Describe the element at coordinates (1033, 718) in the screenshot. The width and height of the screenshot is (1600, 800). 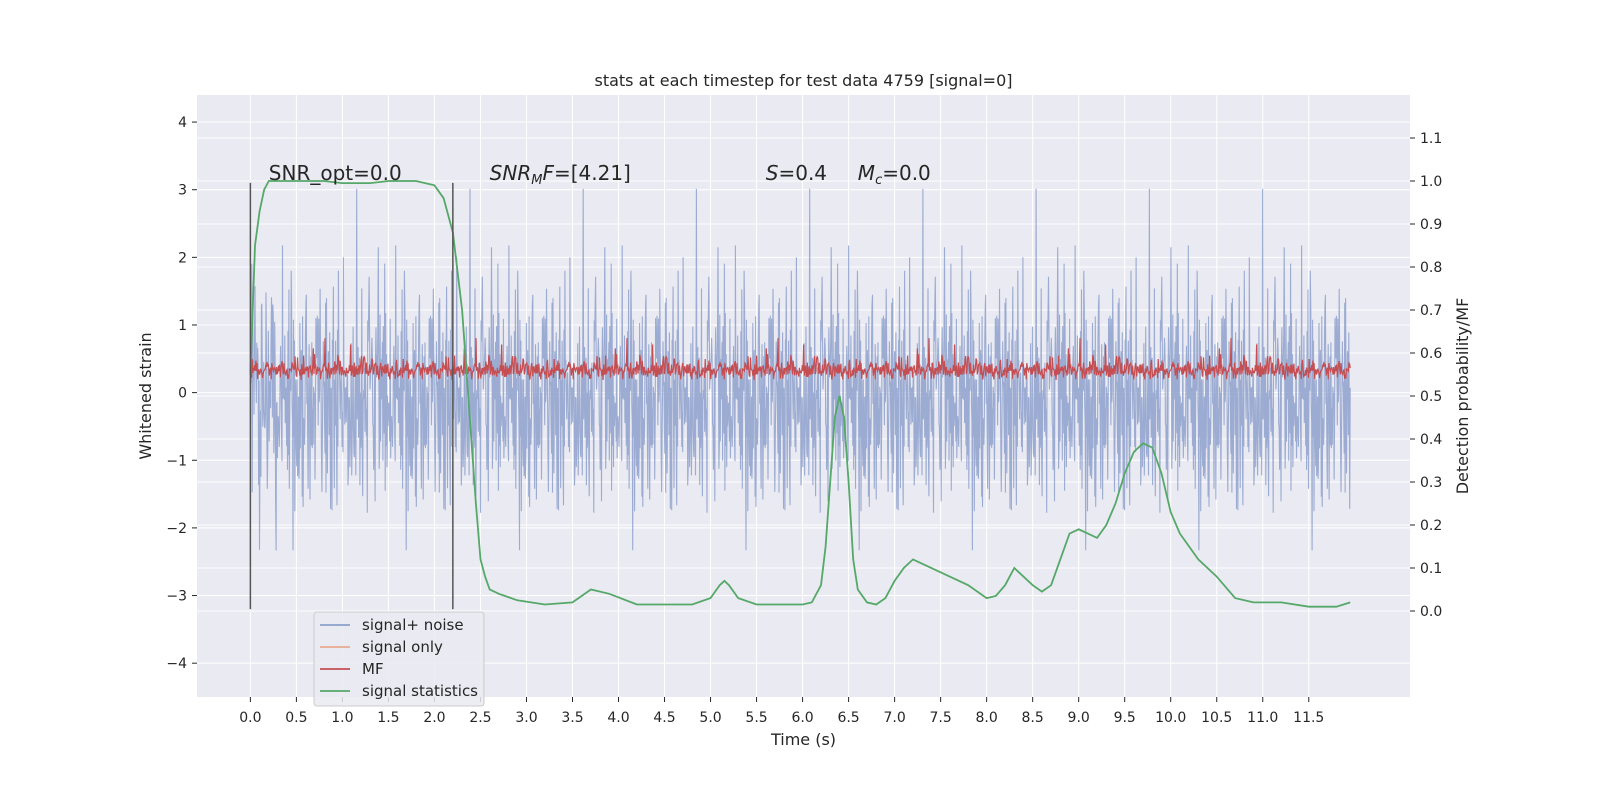
I see `x-tick-label: 8.5` at that location.